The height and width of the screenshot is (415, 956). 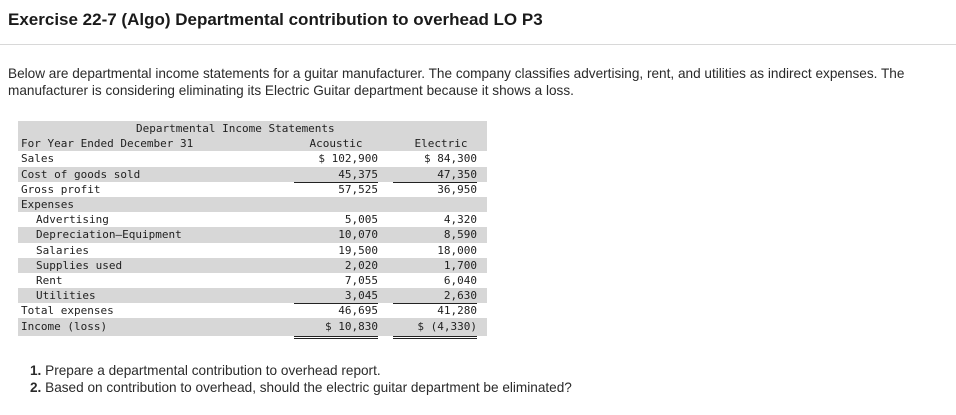 What do you see at coordinates (361, 280) in the screenshot?
I see `acoustic-value: 7,055` at bounding box center [361, 280].